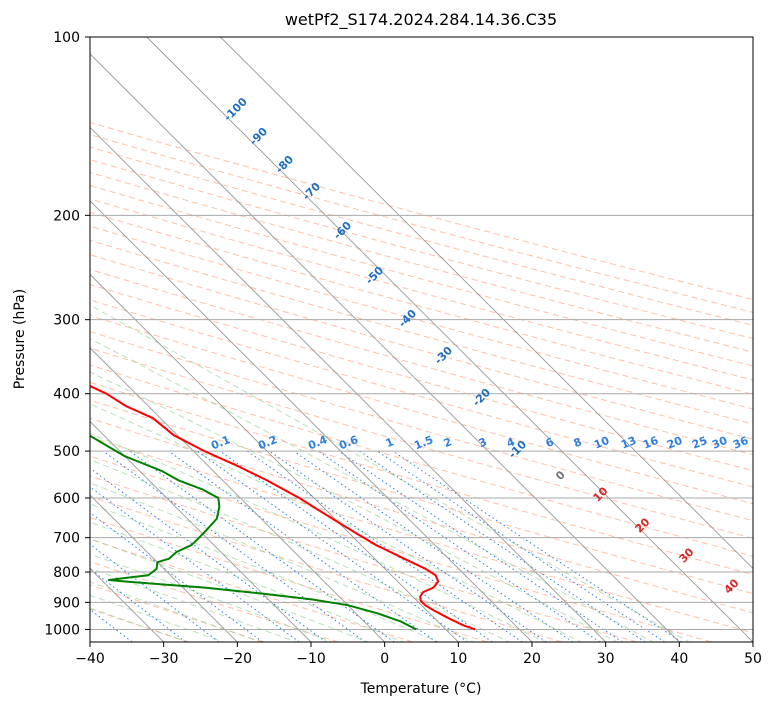 The image size is (775, 708). What do you see at coordinates (284, 164) in the screenshot?
I see `isotherm-label: -80` at bounding box center [284, 164].